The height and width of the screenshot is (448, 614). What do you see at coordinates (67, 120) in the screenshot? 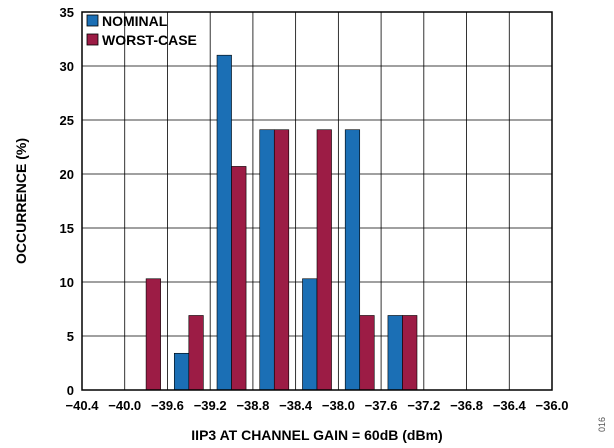
I see `y-tick-label: 25` at bounding box center [67, 120].